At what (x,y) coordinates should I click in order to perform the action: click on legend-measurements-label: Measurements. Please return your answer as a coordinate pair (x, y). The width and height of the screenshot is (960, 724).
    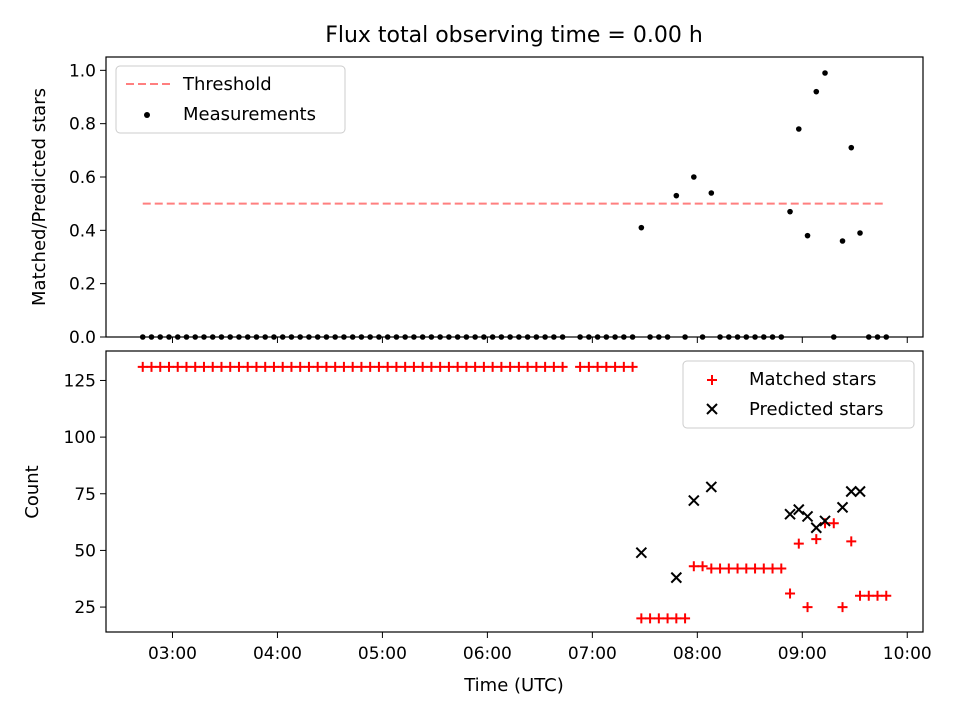
    Looking at the image, I should click on (249, 114).